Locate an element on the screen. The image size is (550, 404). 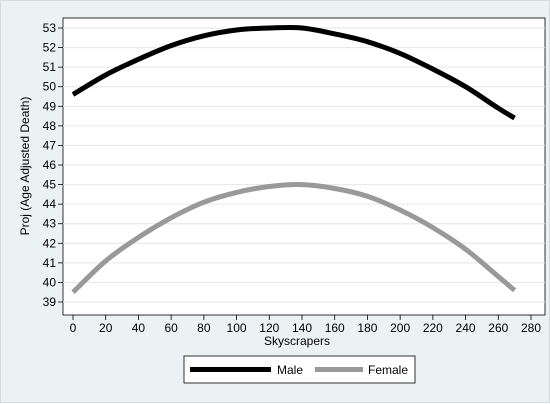
y-tick-label: 41 is located at coordinates (50, 263).